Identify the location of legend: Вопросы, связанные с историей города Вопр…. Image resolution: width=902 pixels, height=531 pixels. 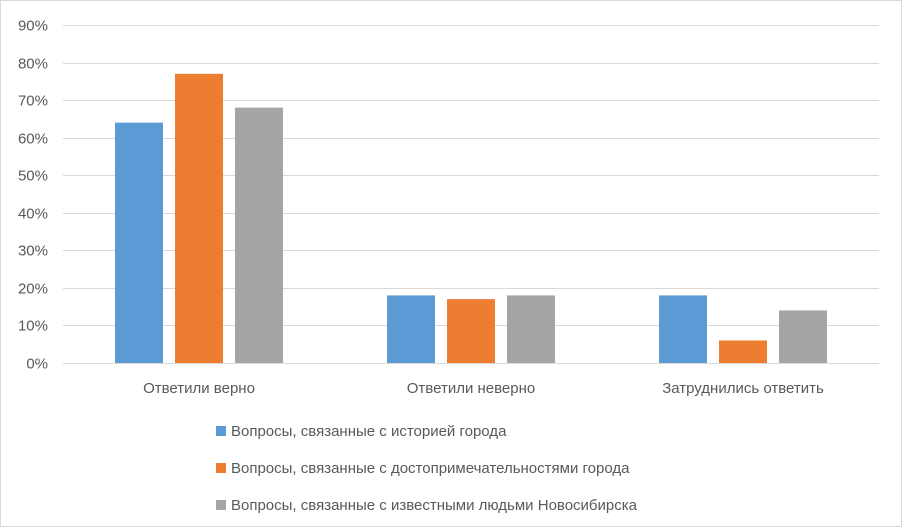
(427, 468).